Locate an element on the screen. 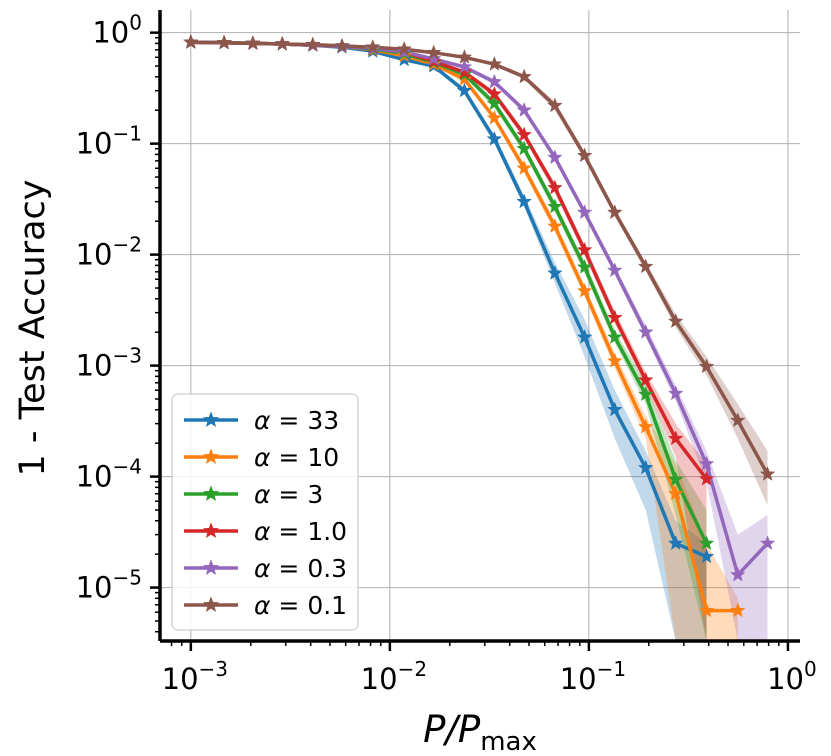 The height and width of the screenshot is (756, 831). x-axis-label: P/Pmax is located at coordinates (480, 732).